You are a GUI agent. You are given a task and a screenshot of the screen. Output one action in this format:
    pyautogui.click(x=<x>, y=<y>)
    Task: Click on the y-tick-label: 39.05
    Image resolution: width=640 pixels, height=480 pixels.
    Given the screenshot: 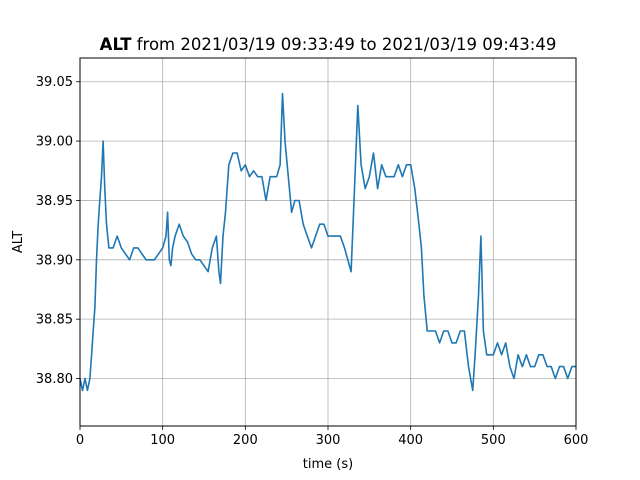 What is the action you would take?
    pyautogui.click(x=54, y=82)
    